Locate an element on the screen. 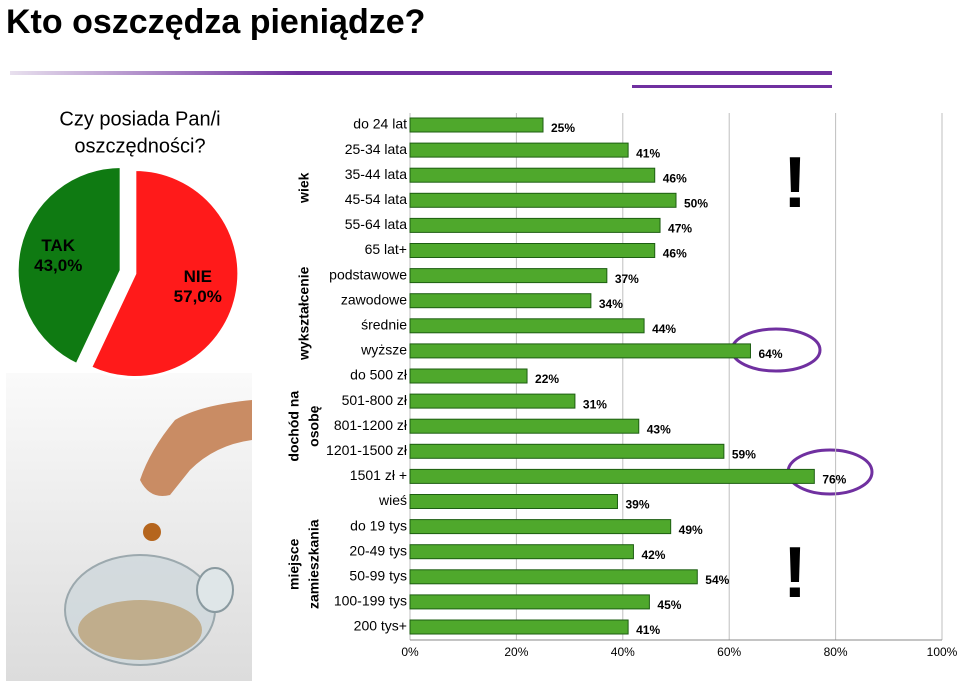 The height and width of the screenshot is (689, 959). slide-title: Kto oszczędza pieniądze? is located at coordinates (215, 22).